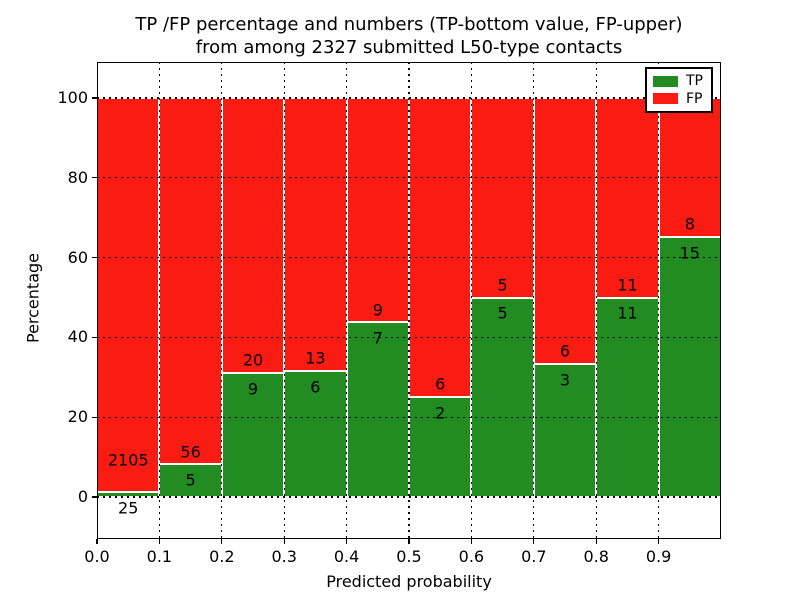 The image size is (800, 600). What do you see at coordinates (471, 556) in the screenshot?
I see `x-tick-label: 0.6` at bounding box center [471, 556].